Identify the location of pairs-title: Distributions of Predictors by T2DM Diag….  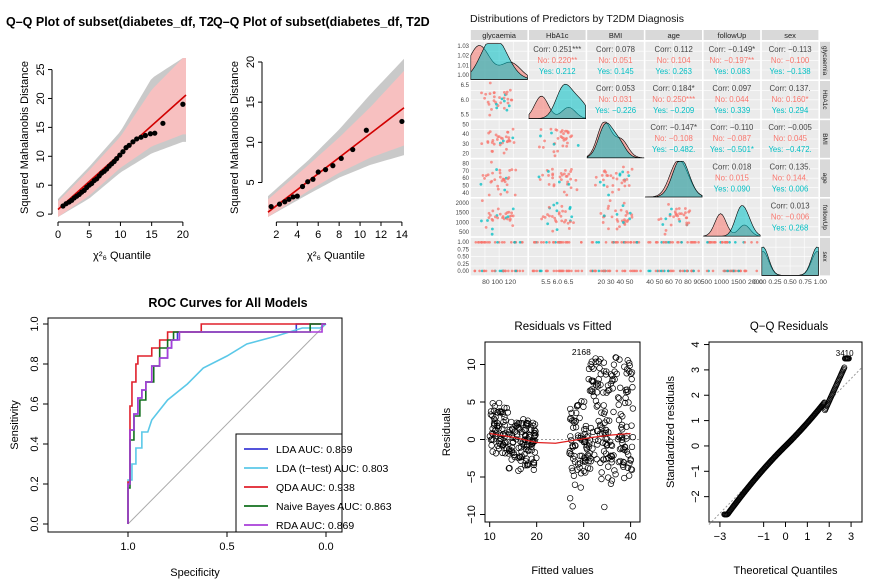
(577, 19).